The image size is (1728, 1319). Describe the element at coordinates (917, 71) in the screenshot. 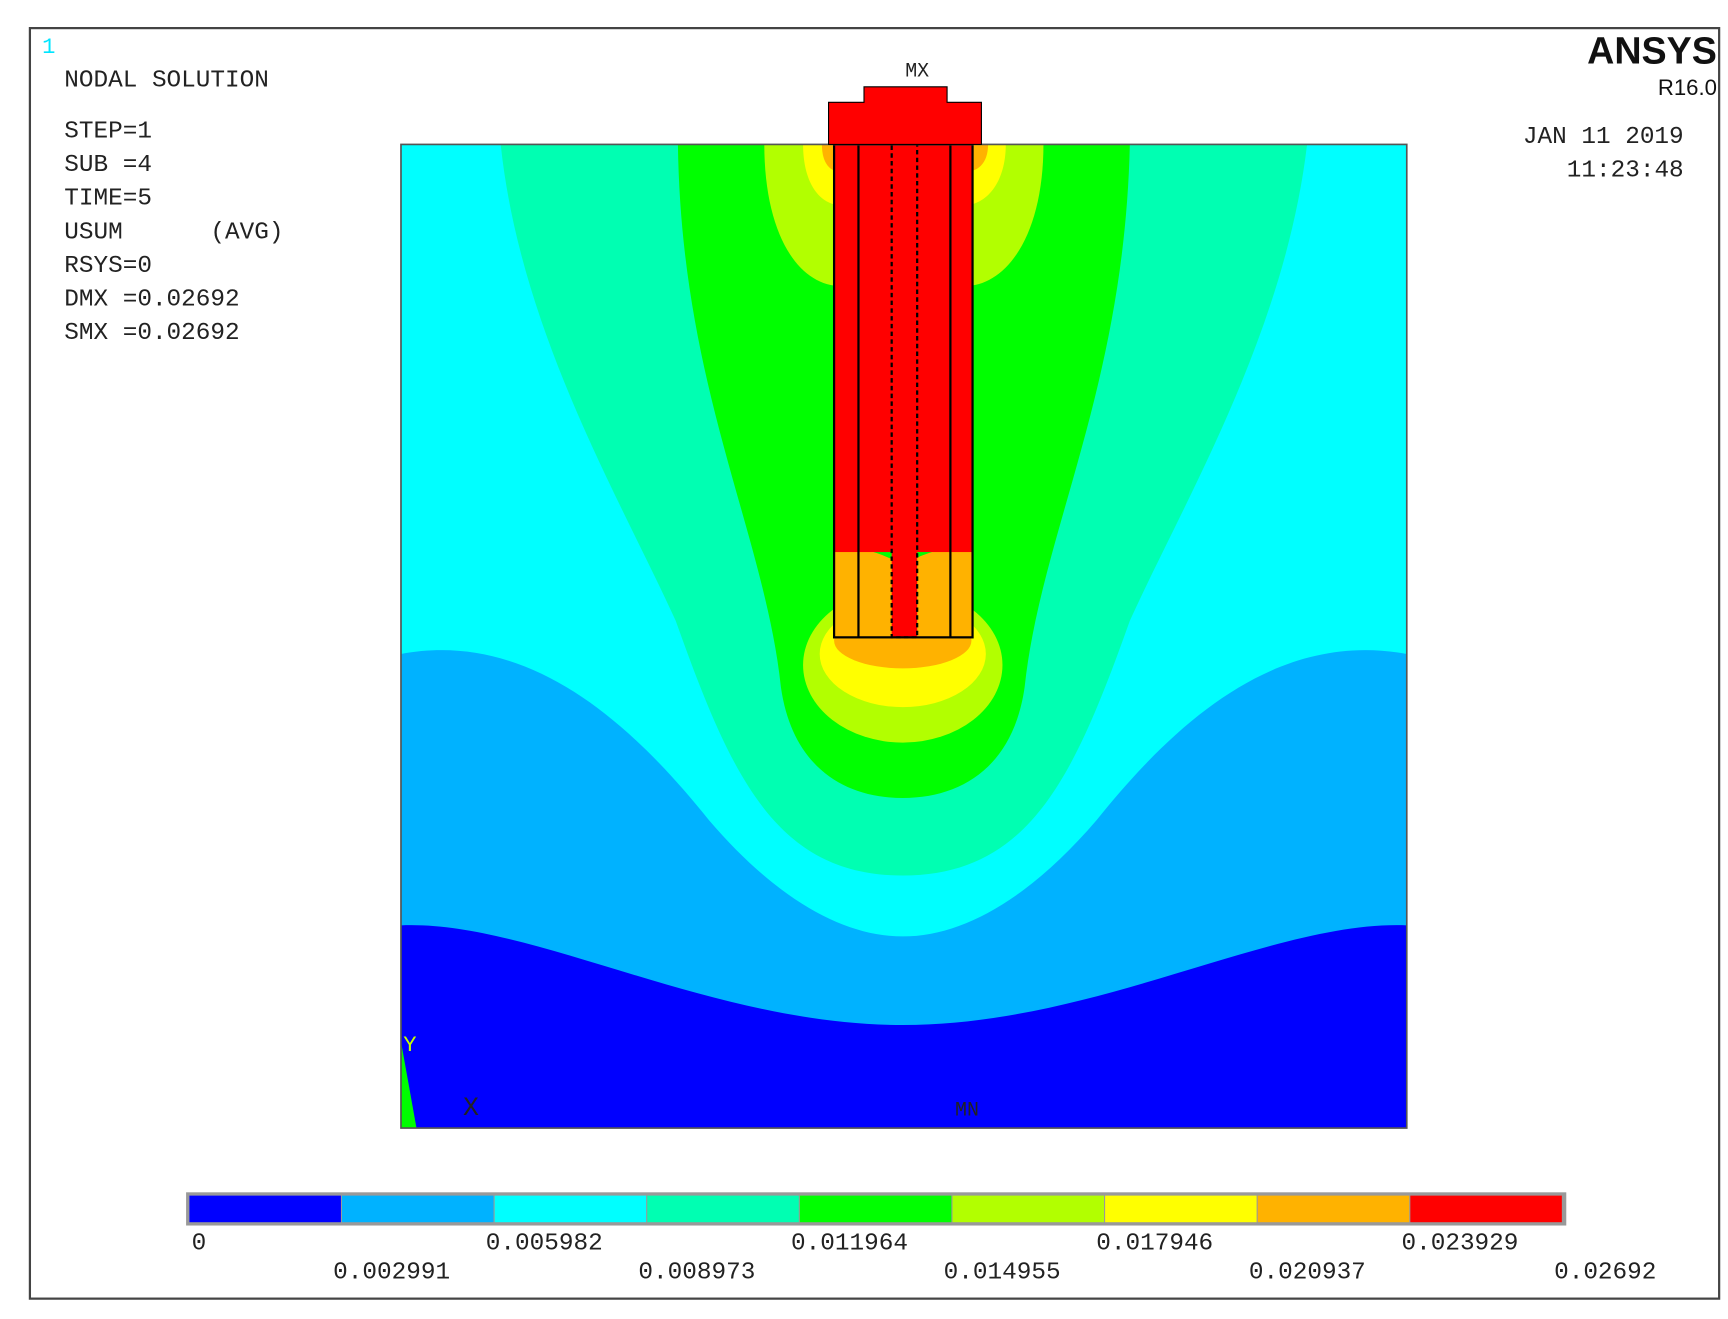

I see `max-marker: MX` at that location.